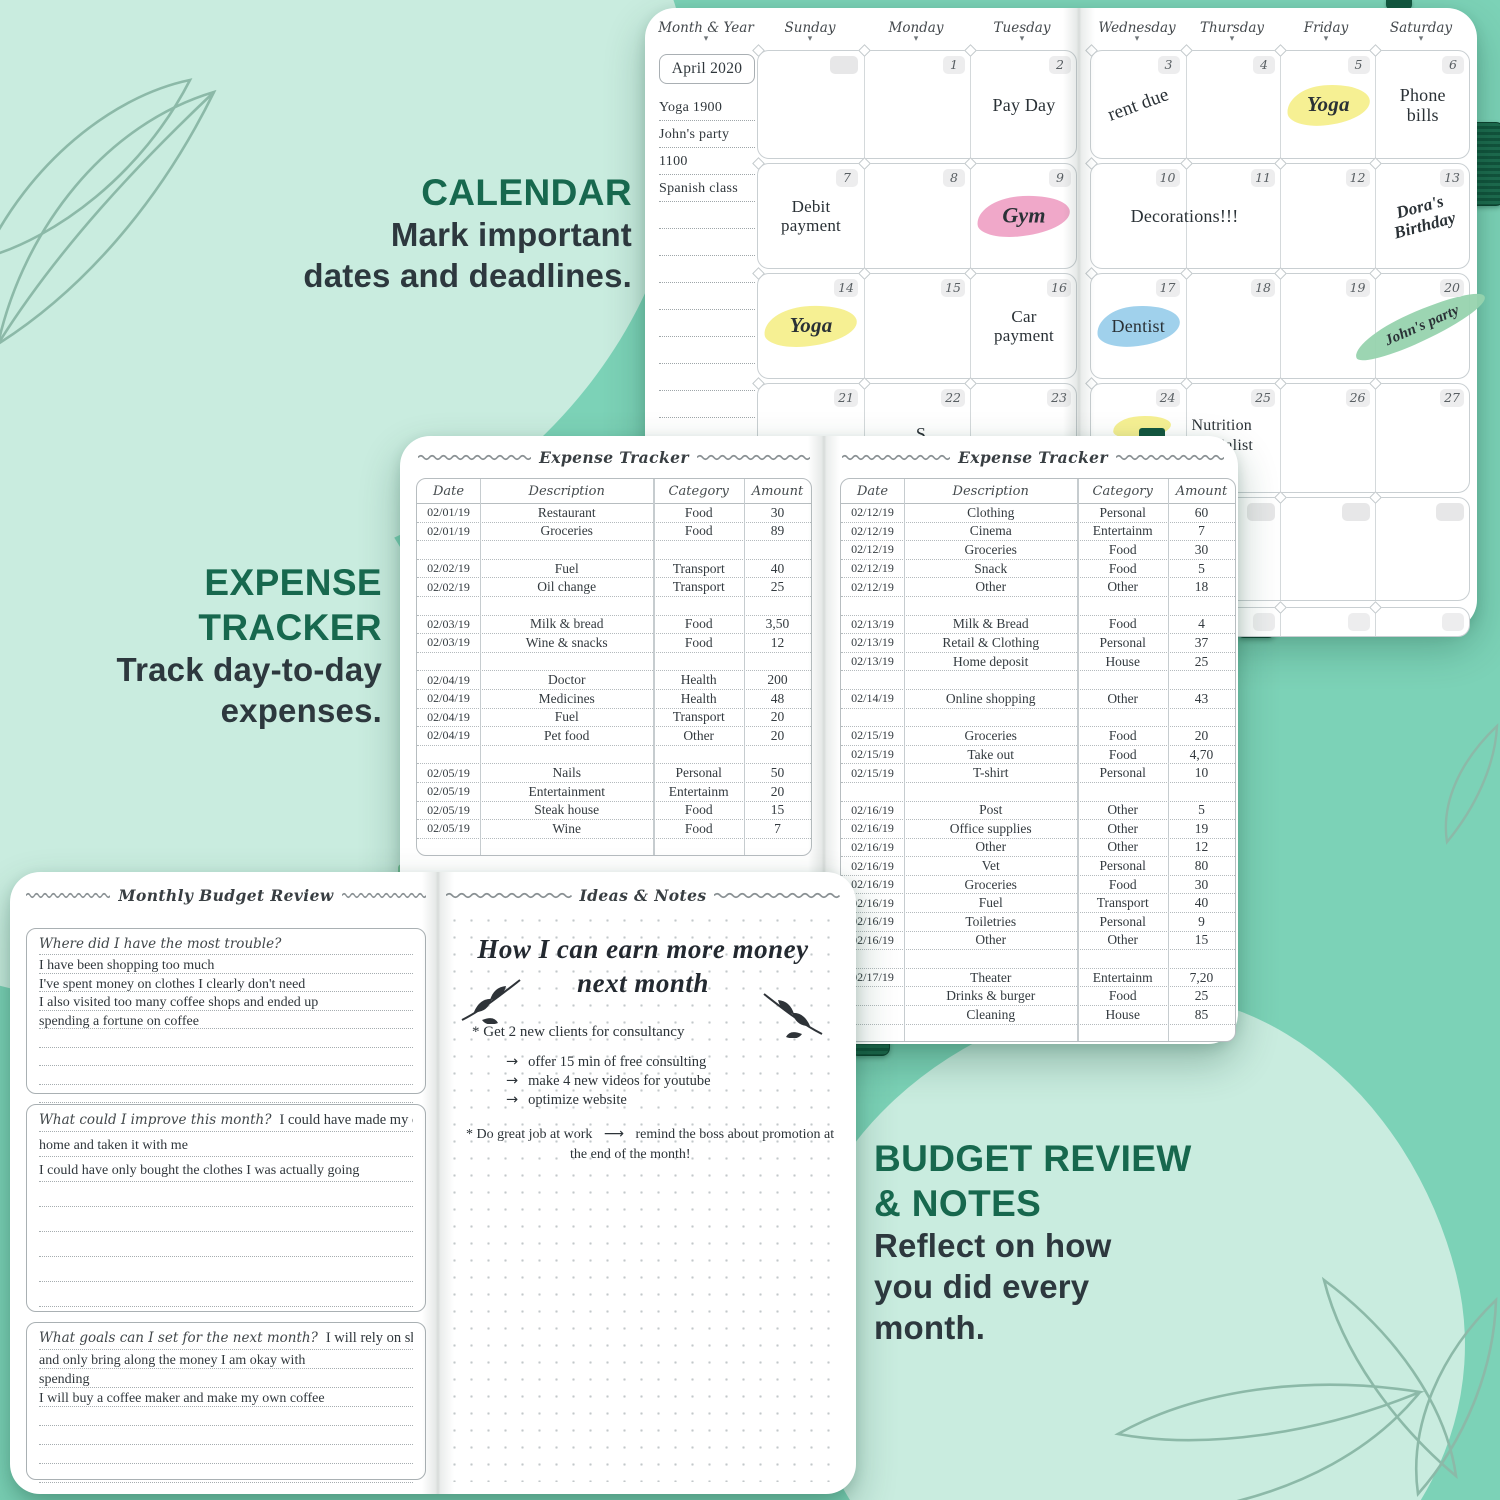 Image resolution: width=1500 pixels, height=1500 pixels. What do you see at coordinates (905, 760) in the screenshot?
I see `column-divider` at bounding box center [905, 760].